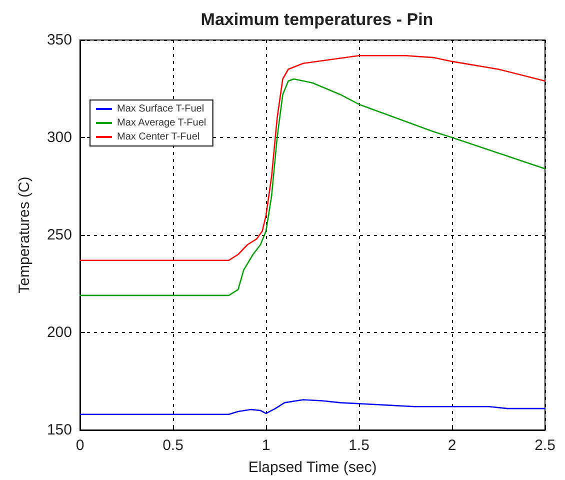 The image size is (565, 480). I want to click on x-tick-label: 2.5, so click(545, 445).